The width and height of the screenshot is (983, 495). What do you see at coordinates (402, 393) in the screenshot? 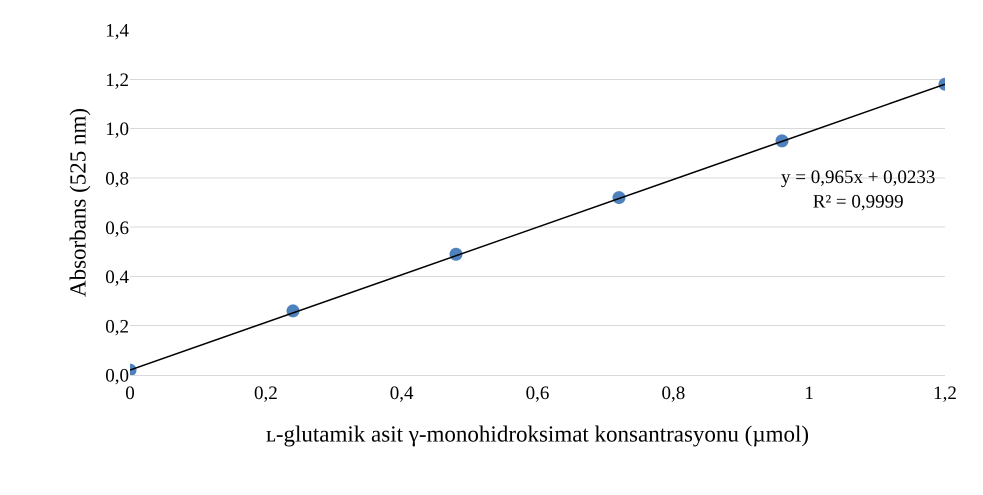
I see `x-tick-label: 0,4` at bounding box center [402, 393].